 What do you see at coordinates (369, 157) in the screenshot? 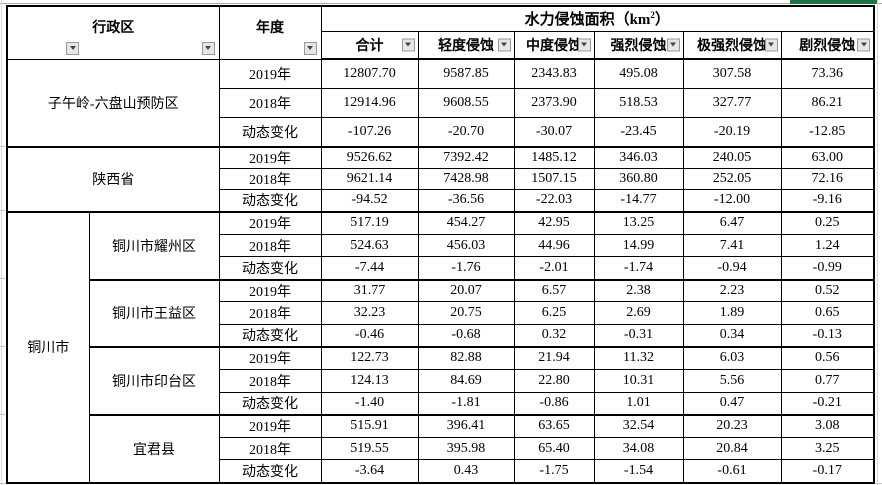
I see `value-cell: 9526.62` at bounding box center [369, 157].